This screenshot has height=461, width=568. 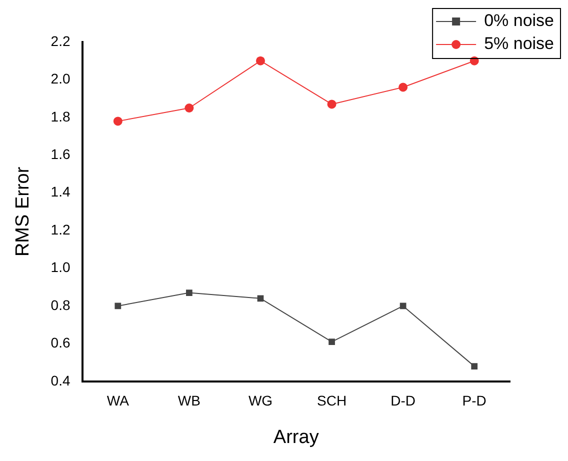 What do you see at coordinates (60, 342) in the screenshot?
I see `y-tick-label: 0.6` at bounding box center [60, 342].